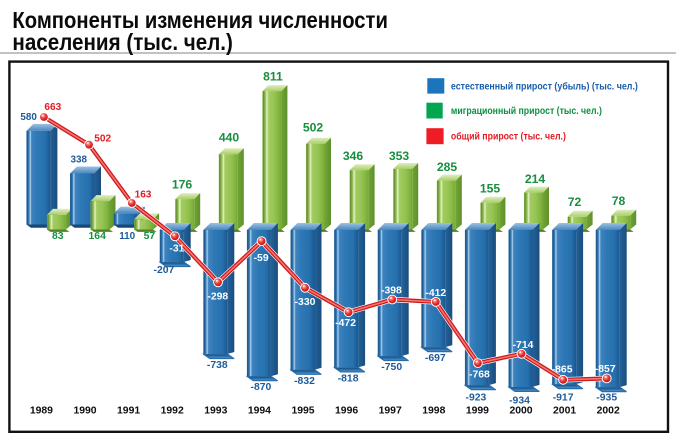 The image size is (676, 440). What do you see at coordinates (229, 138) in the screenshot?
I see `svg-text: 440` at bounding box center [229, 138].